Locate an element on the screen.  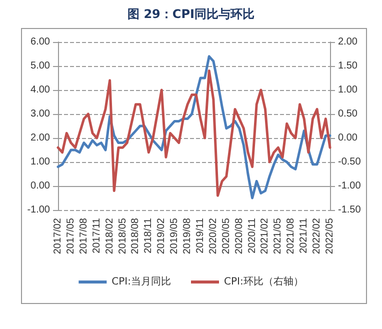
y-tick-label: 1.00 is located at coordinates (40, 162).